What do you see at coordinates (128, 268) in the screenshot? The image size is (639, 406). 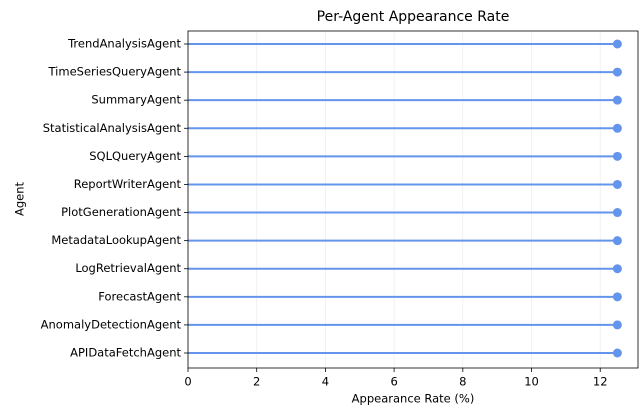 I see `y-tick-label: LogRetrievalAgent` at bounding box center [128, 268].